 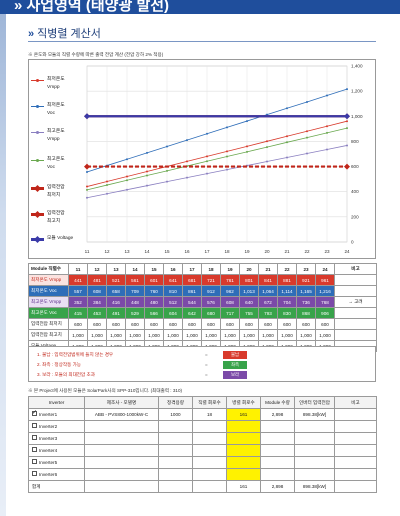 I want to click on legend-label-line: 최고온도, so click(x=56, y=159).